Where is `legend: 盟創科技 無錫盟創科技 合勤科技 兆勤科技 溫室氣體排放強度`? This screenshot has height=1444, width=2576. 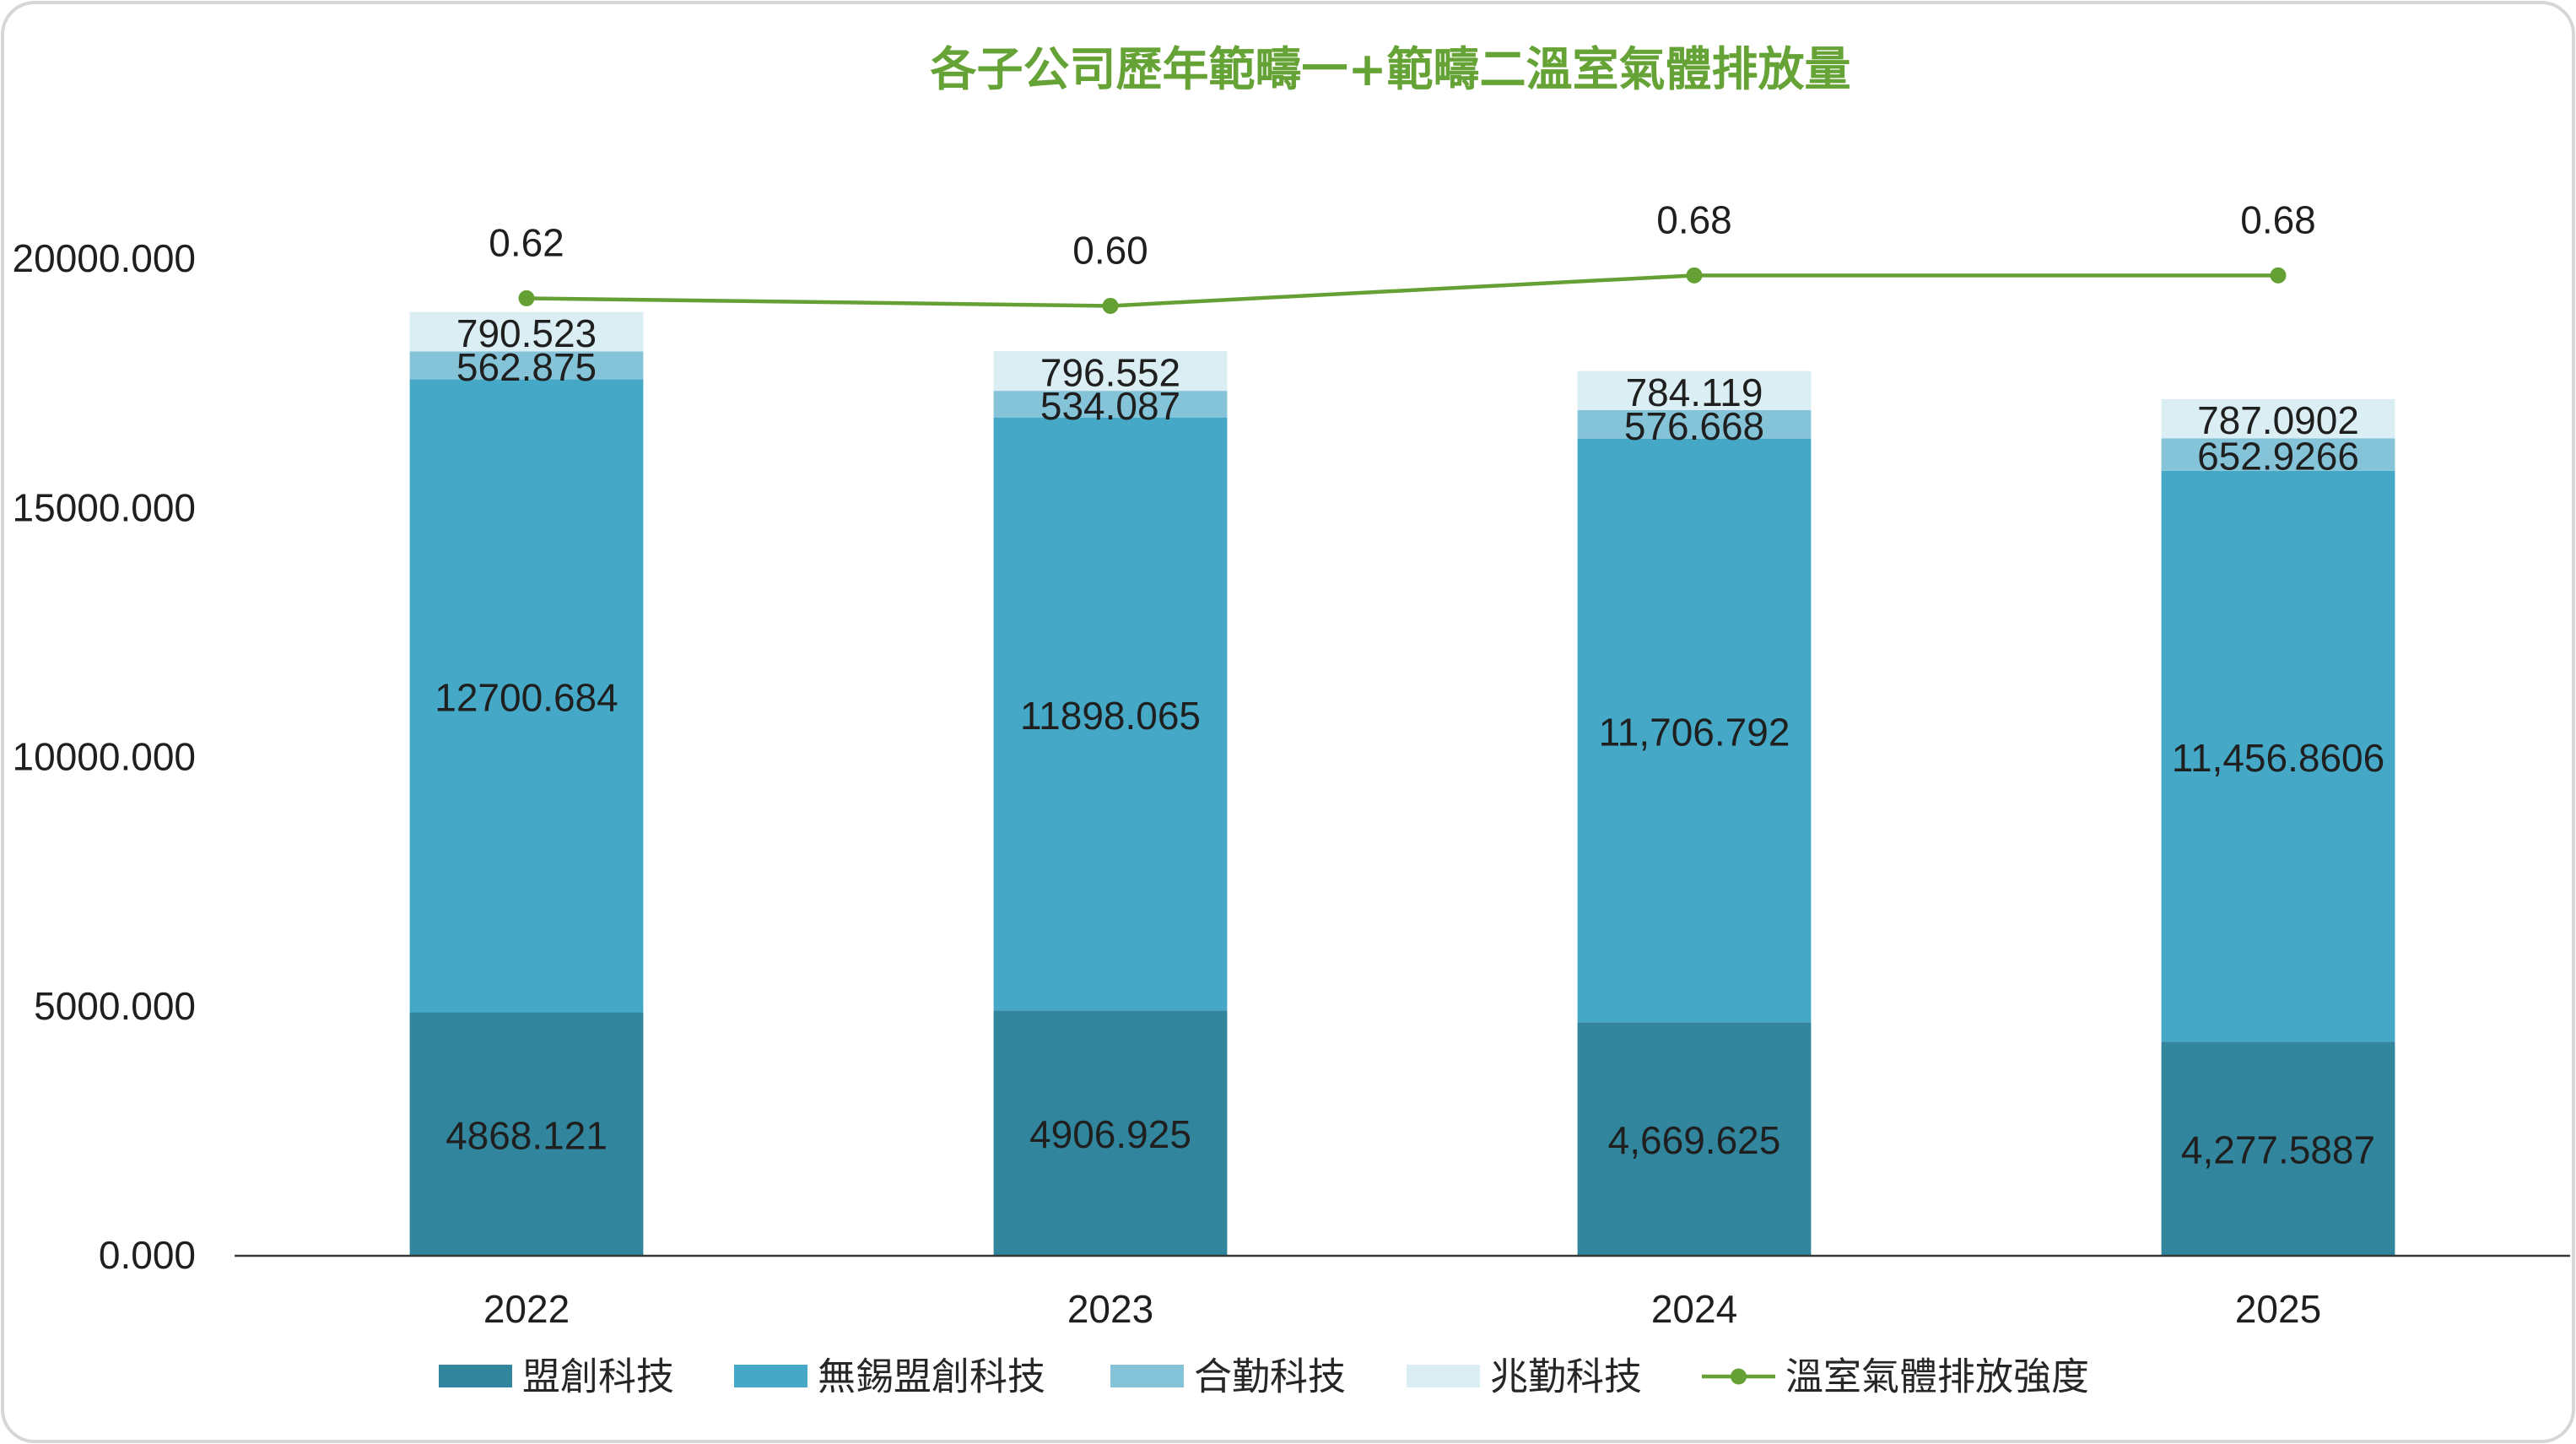 legend: 盟創科技 無錫盟創科技 合勤科技 兆勤科技 溫室氣體排放強度 is located at coordinates (1264, 1377).